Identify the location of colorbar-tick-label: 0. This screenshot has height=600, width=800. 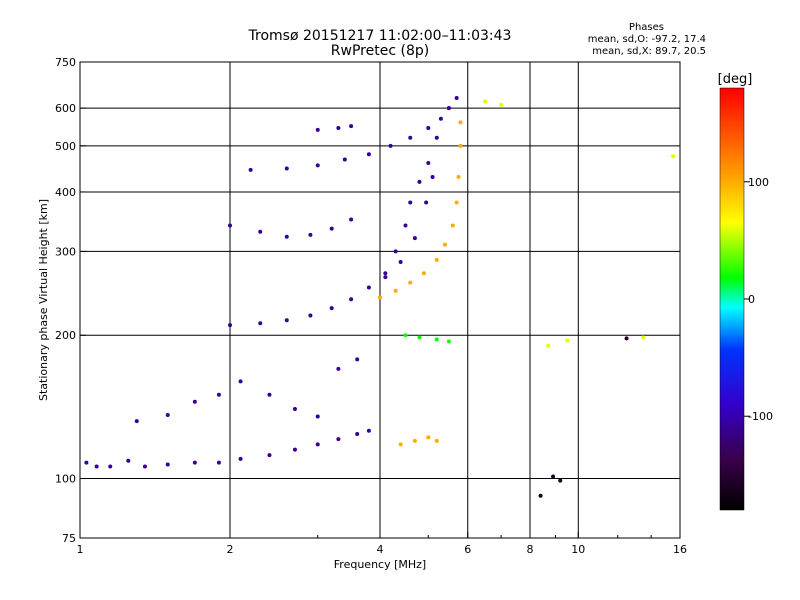
(751, 299).